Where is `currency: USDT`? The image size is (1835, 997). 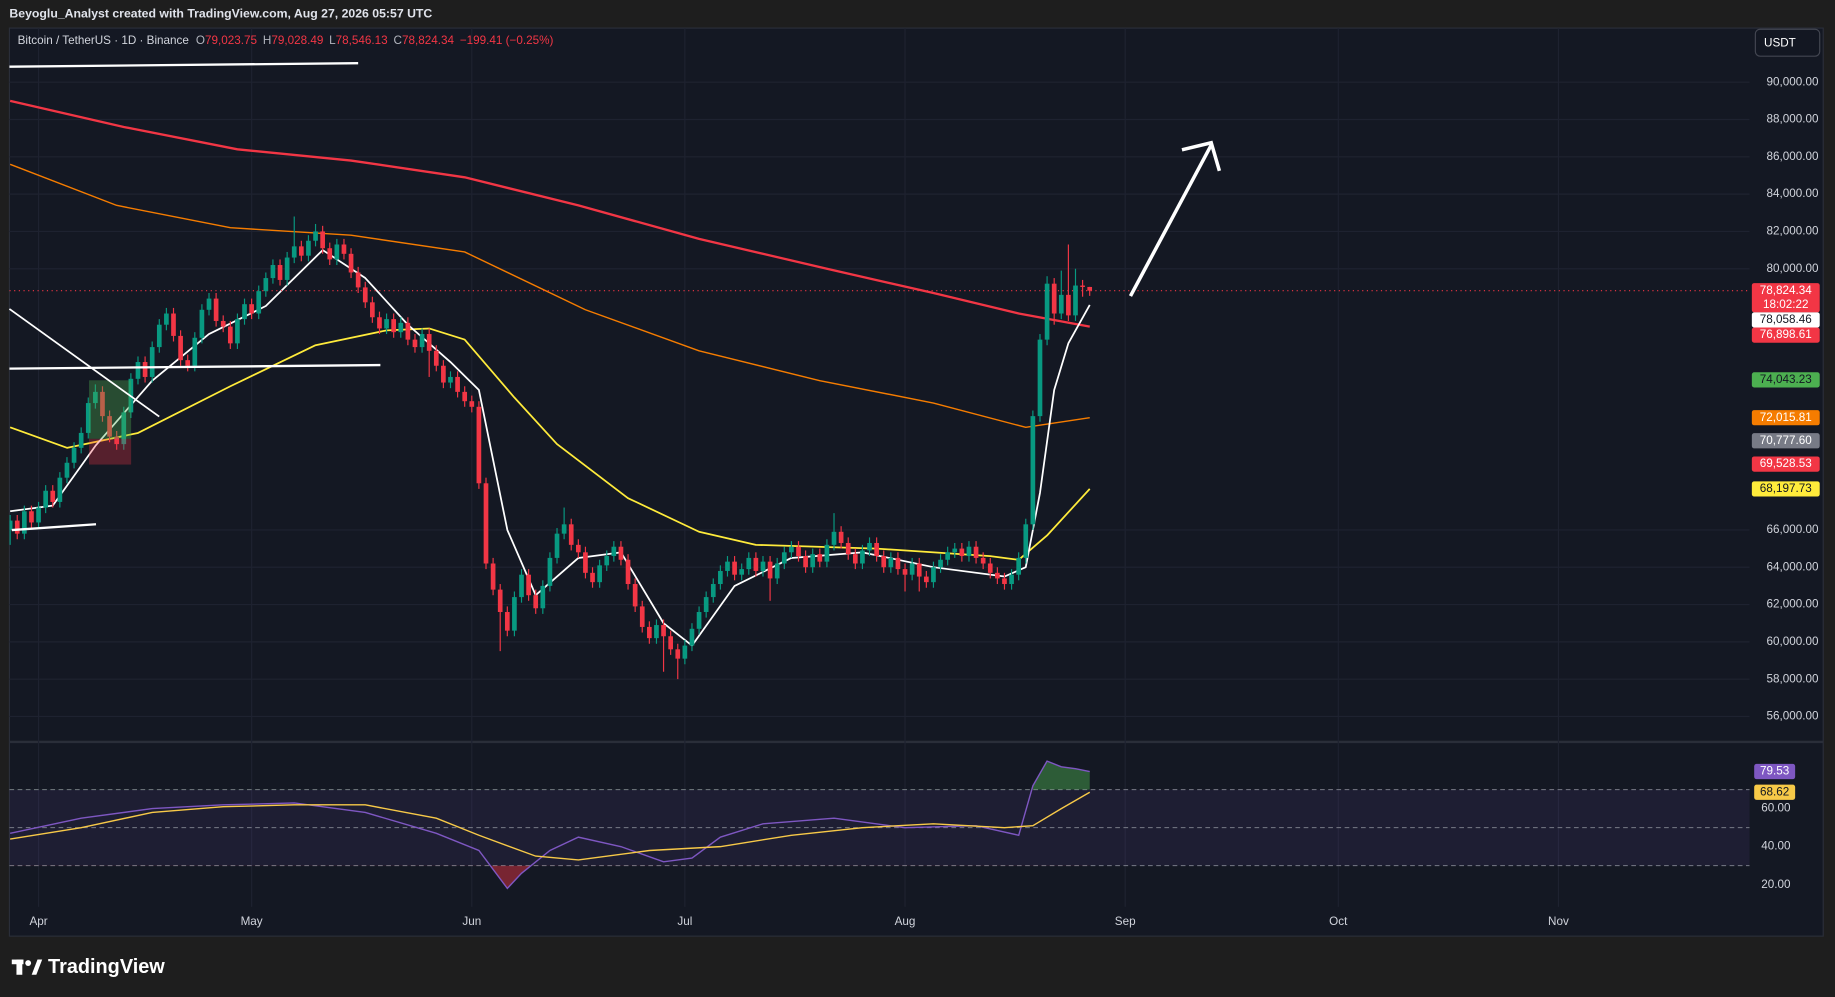
currency: USDT is located at coordinates (1780, 42).